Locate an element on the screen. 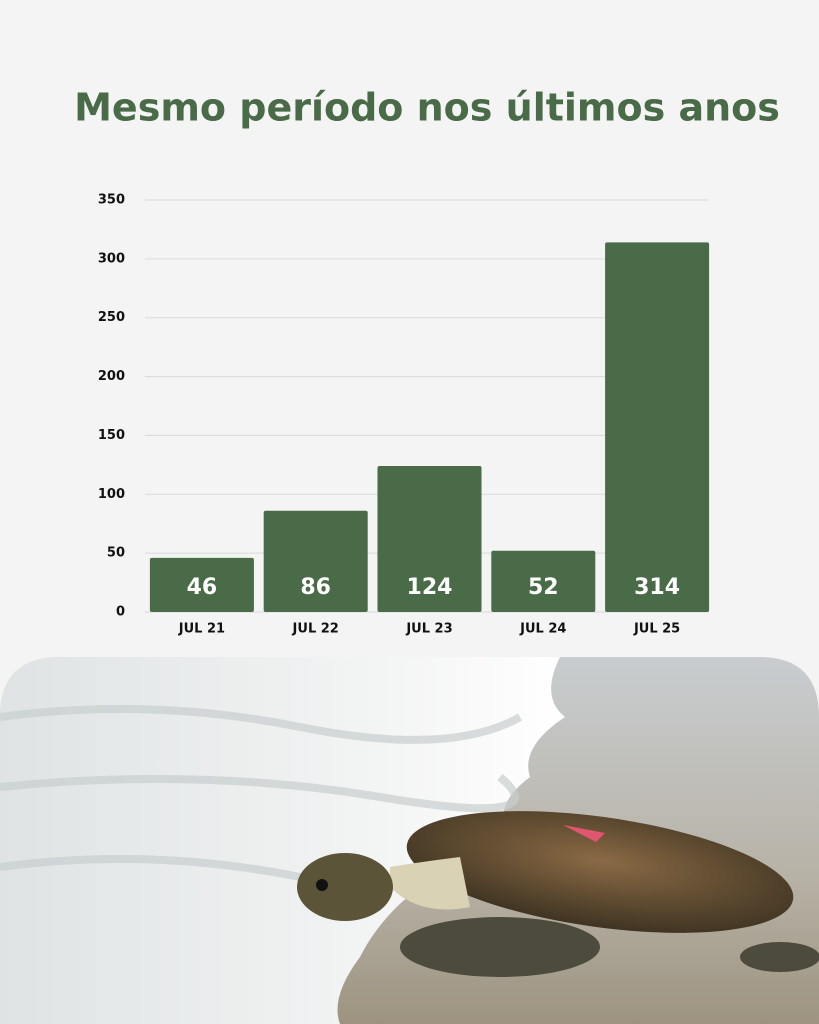  value-label: 86 is located at coordinates (315, 587).